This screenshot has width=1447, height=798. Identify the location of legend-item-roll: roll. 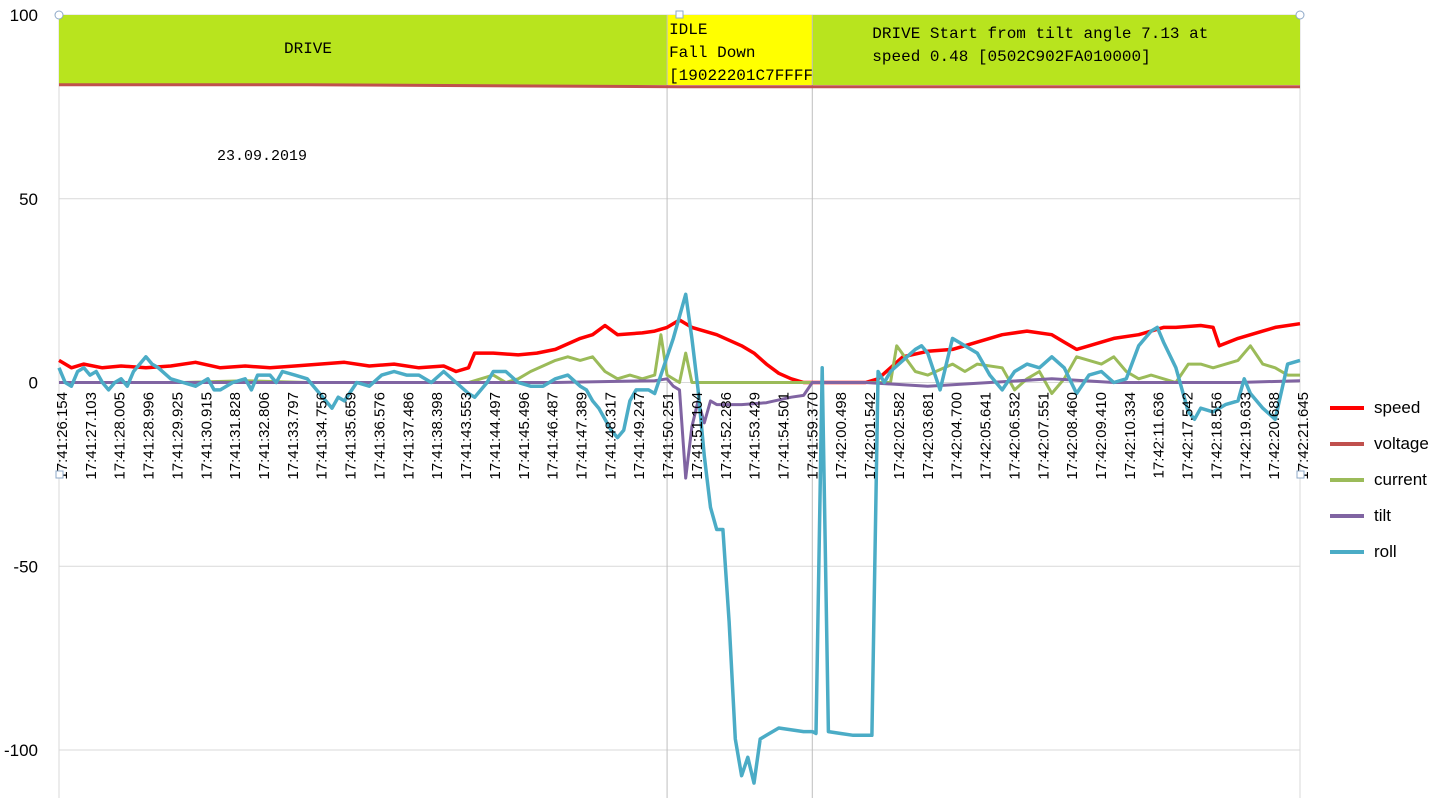
(1379, 552).